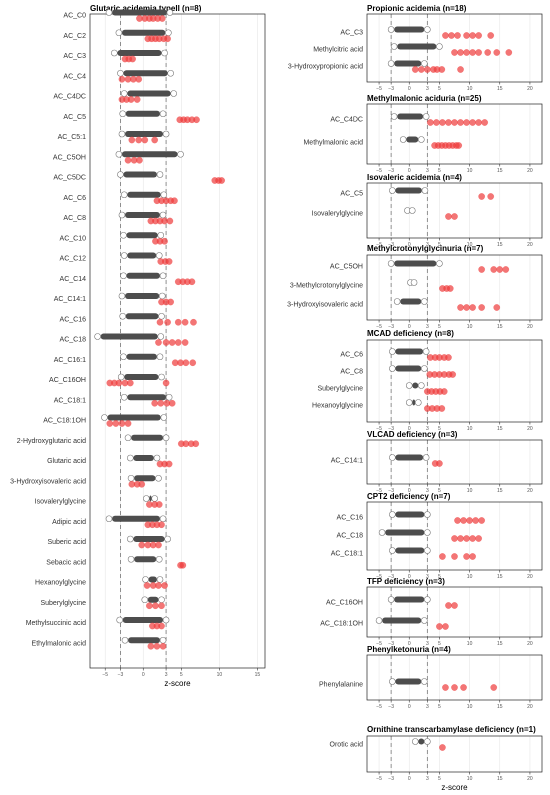  What do you see at coordinates (69, 178) in the screenshot?
I see `row-label: AC_C5DC` at bounding box center [69, 178].